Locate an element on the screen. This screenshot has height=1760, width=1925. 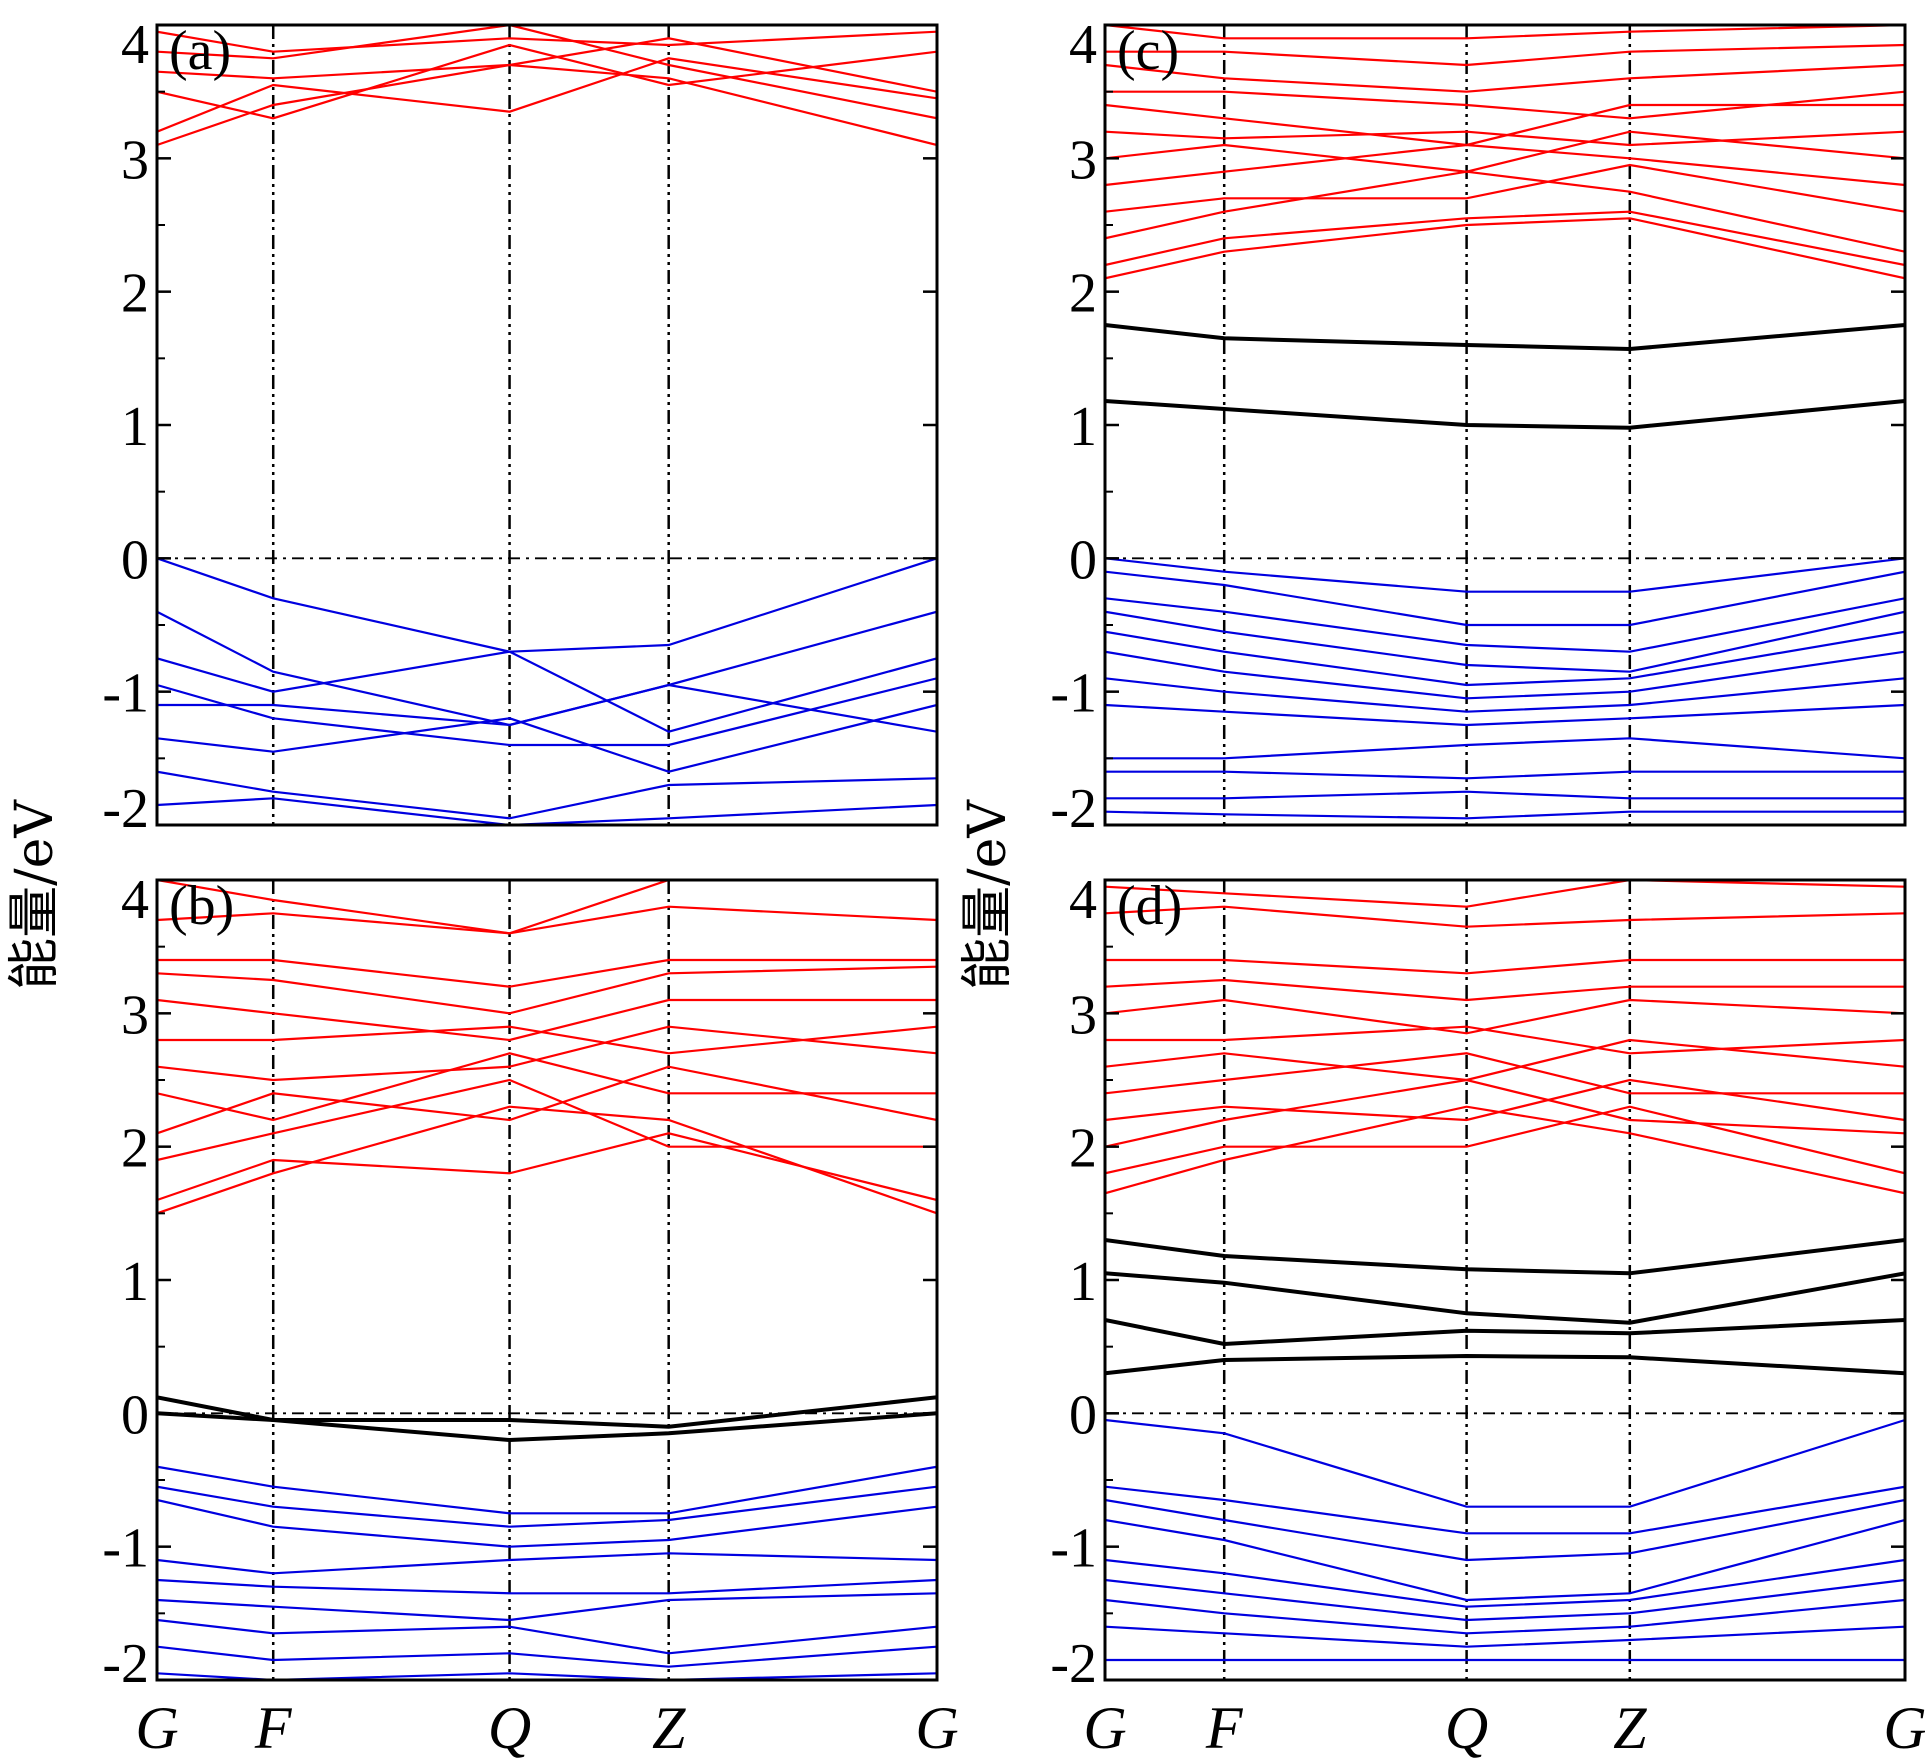
y-tick-label-a: -2 is located at coordinates (125, 809).